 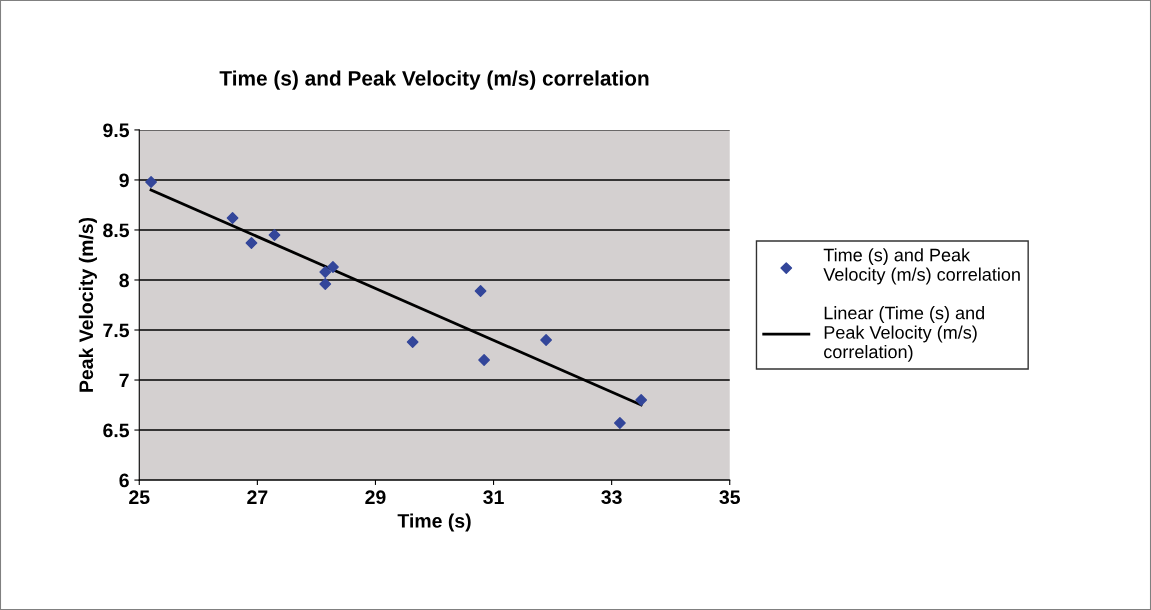 I want to click on y-tick-label: 9.5, so click(x=116, y=130).